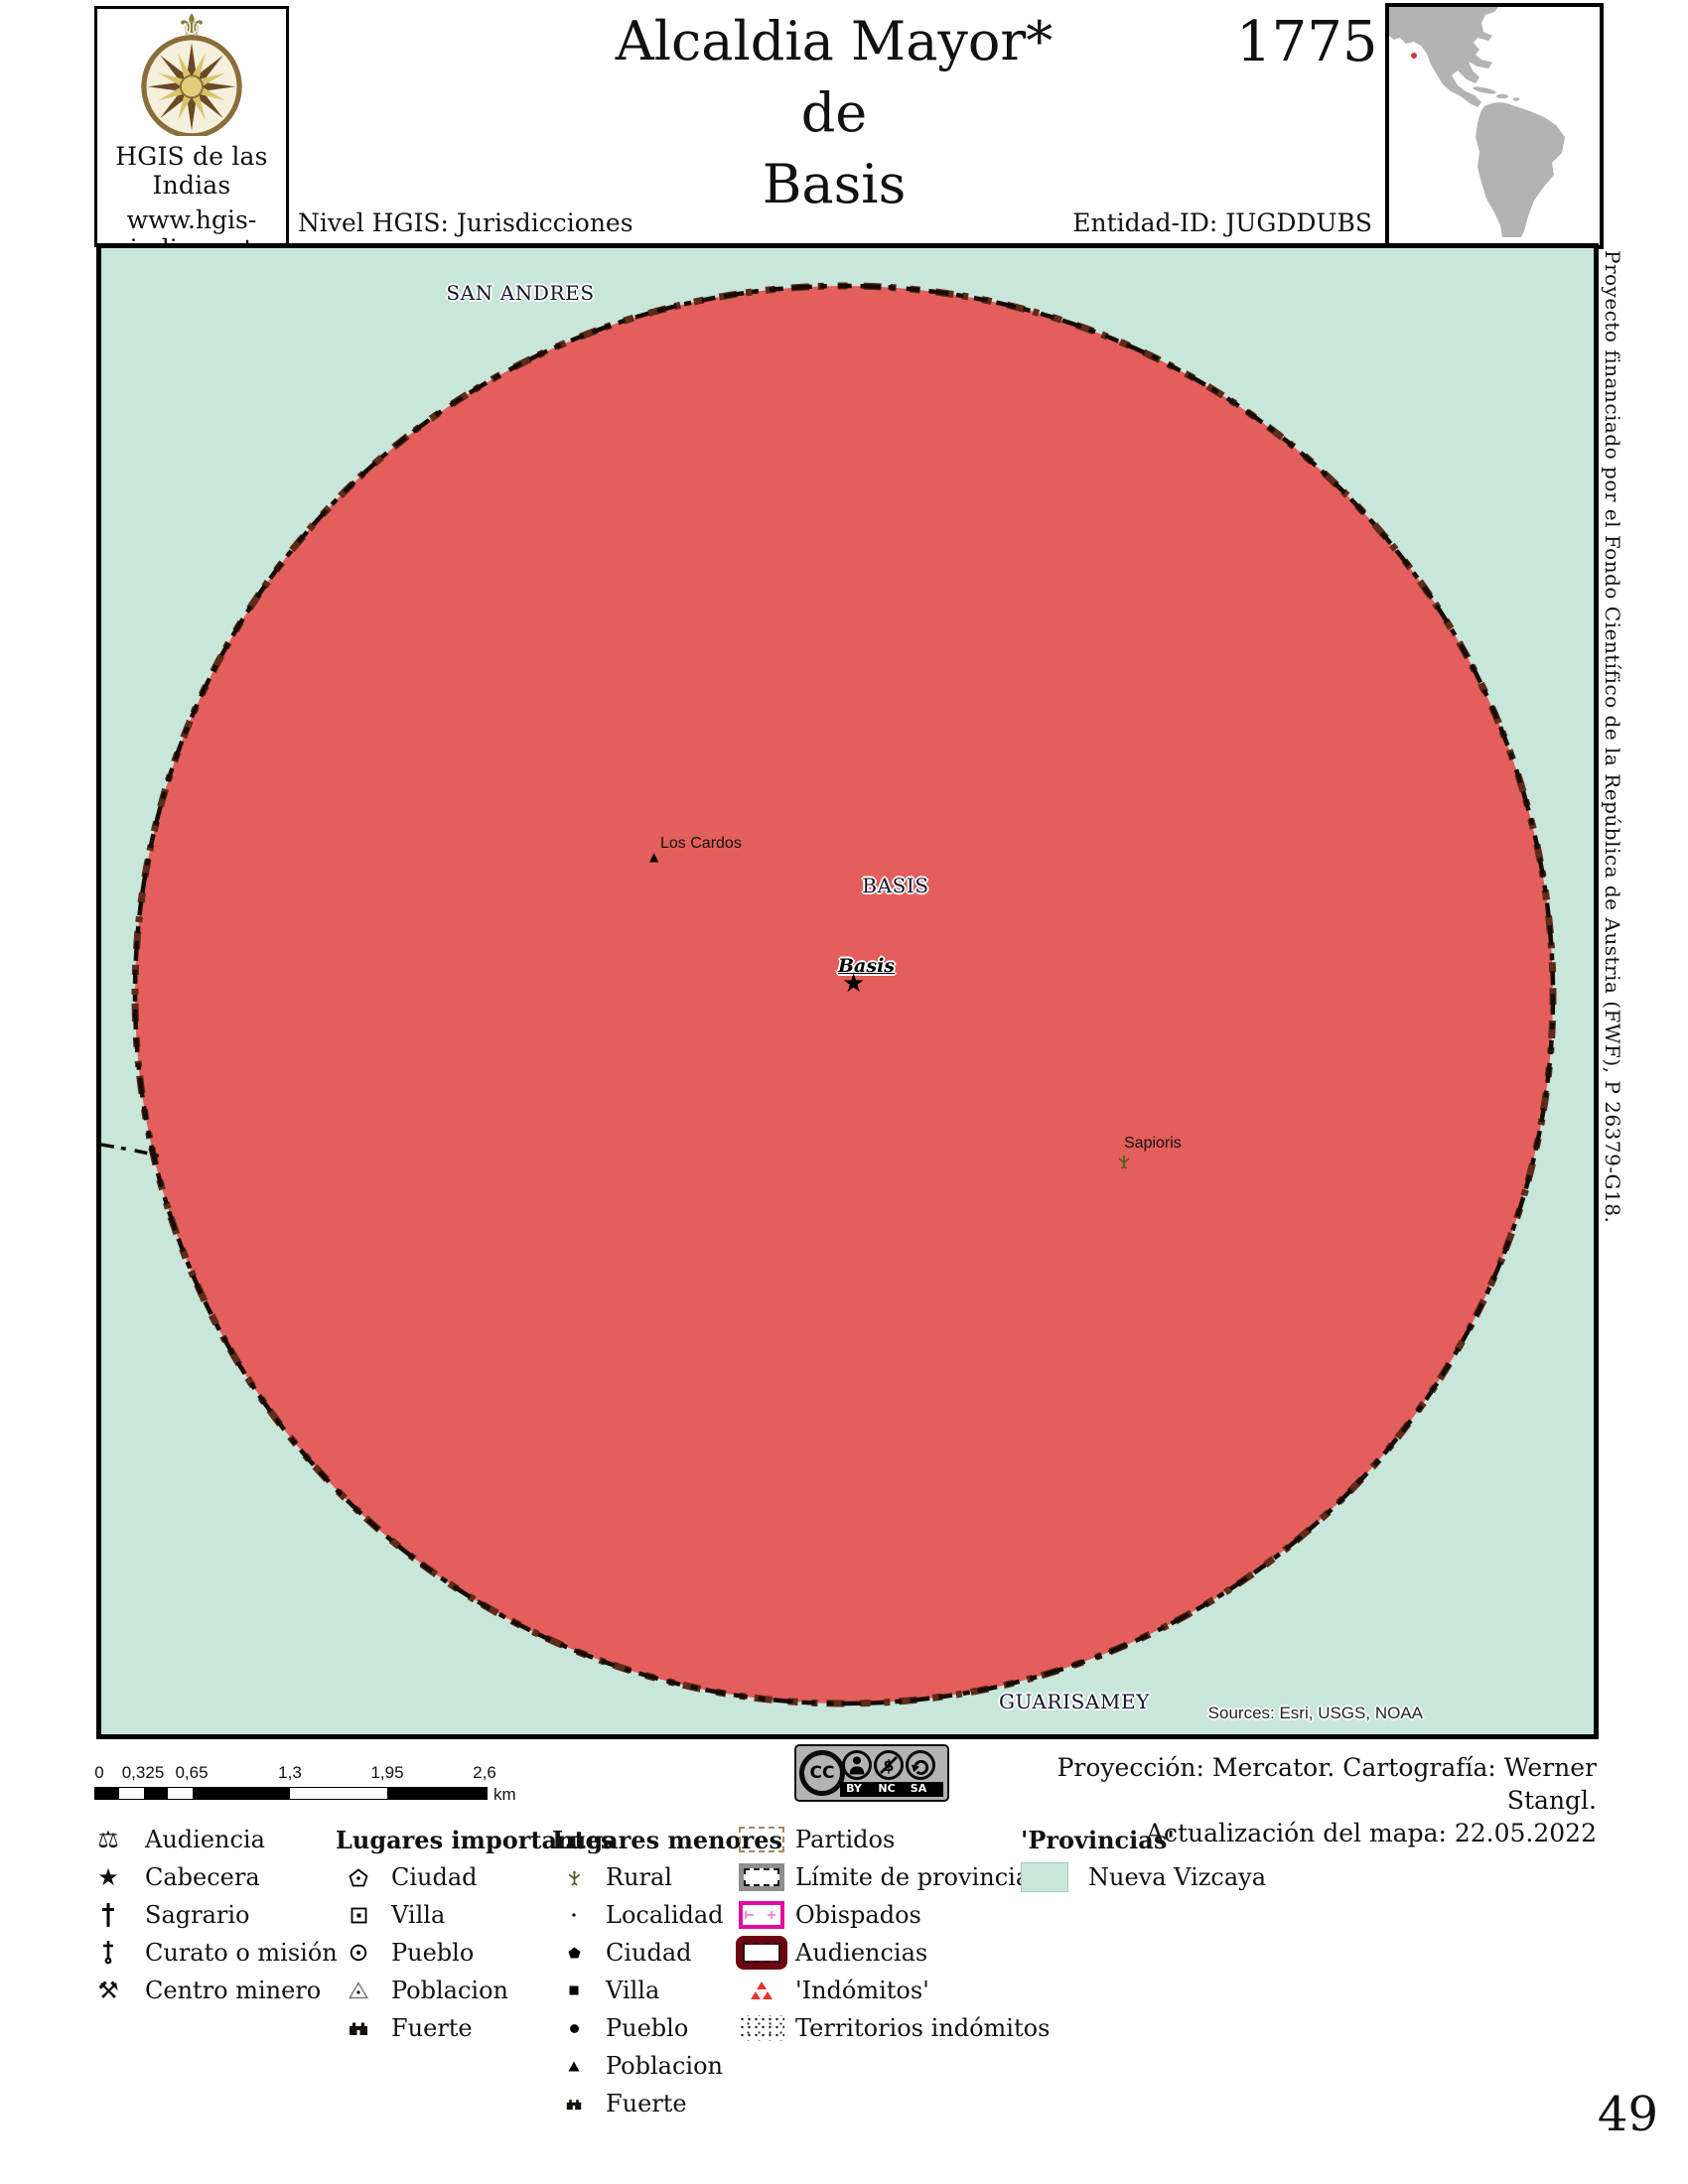  I want to click on legend-item: ⚒ Centro minero, so click(209, 1990).